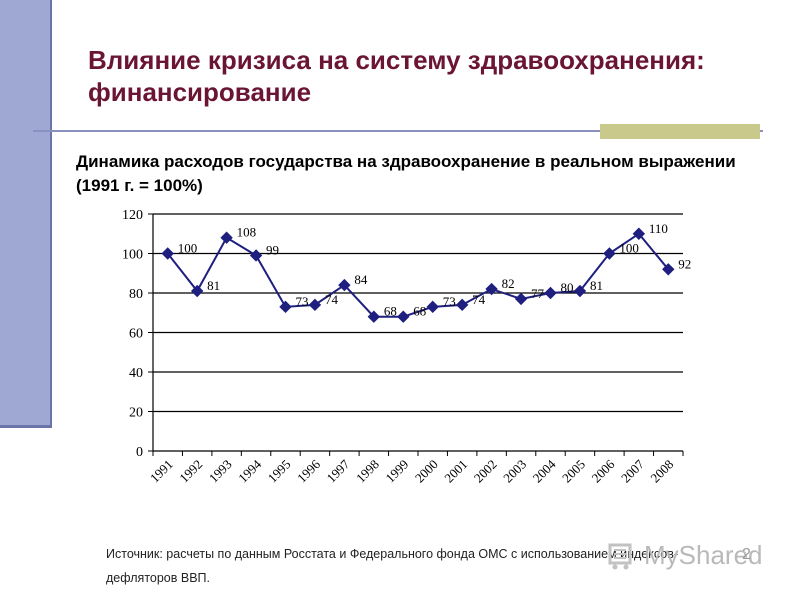 Image resolution: width=800 pixels, height=600 pixels. I want to click on x-tick-label: 2001, so click(455, 471).